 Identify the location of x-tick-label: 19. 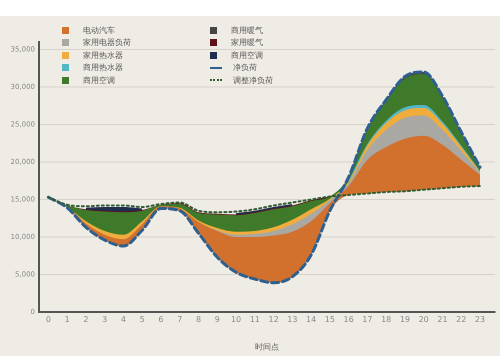
(405, 319).